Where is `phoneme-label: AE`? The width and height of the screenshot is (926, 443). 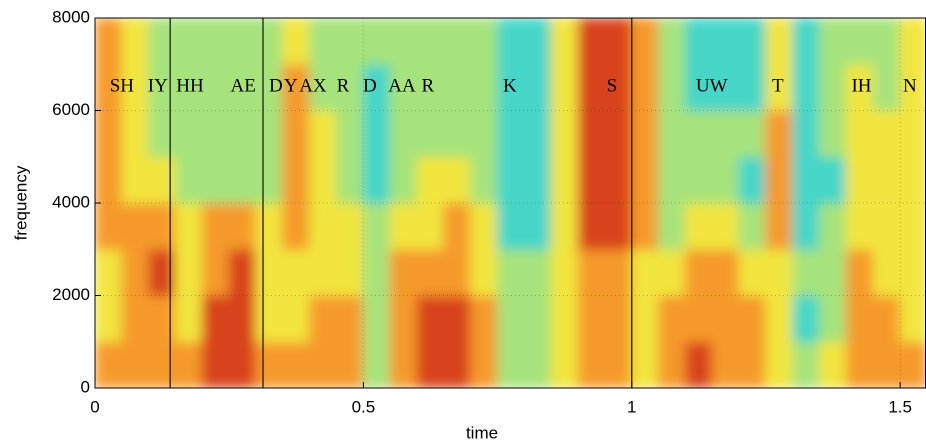
phoneme-label: AE is located at coordinates (242, 86).